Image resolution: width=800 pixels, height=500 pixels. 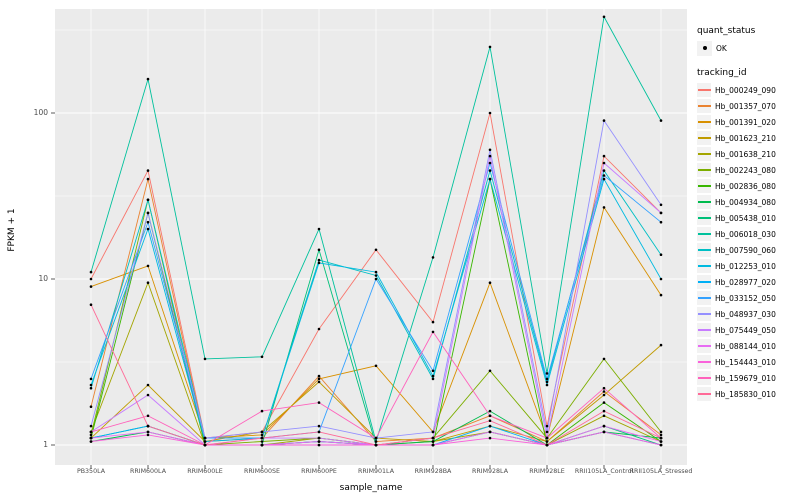 What do you see at coordinates (745, 234) in the screenshot?
I see `legend-item-label: Hb_006018_030` at bounding box center [745, 234].